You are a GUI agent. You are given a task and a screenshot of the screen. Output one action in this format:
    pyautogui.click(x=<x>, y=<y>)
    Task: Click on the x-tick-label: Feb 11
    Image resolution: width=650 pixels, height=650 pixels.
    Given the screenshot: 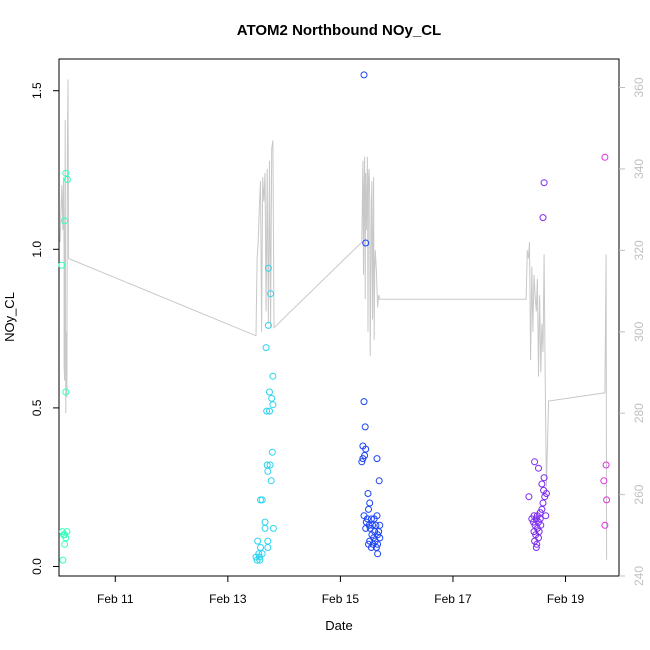 What is the action you would take?
    pyautogui.click(x=115, y=599)
    